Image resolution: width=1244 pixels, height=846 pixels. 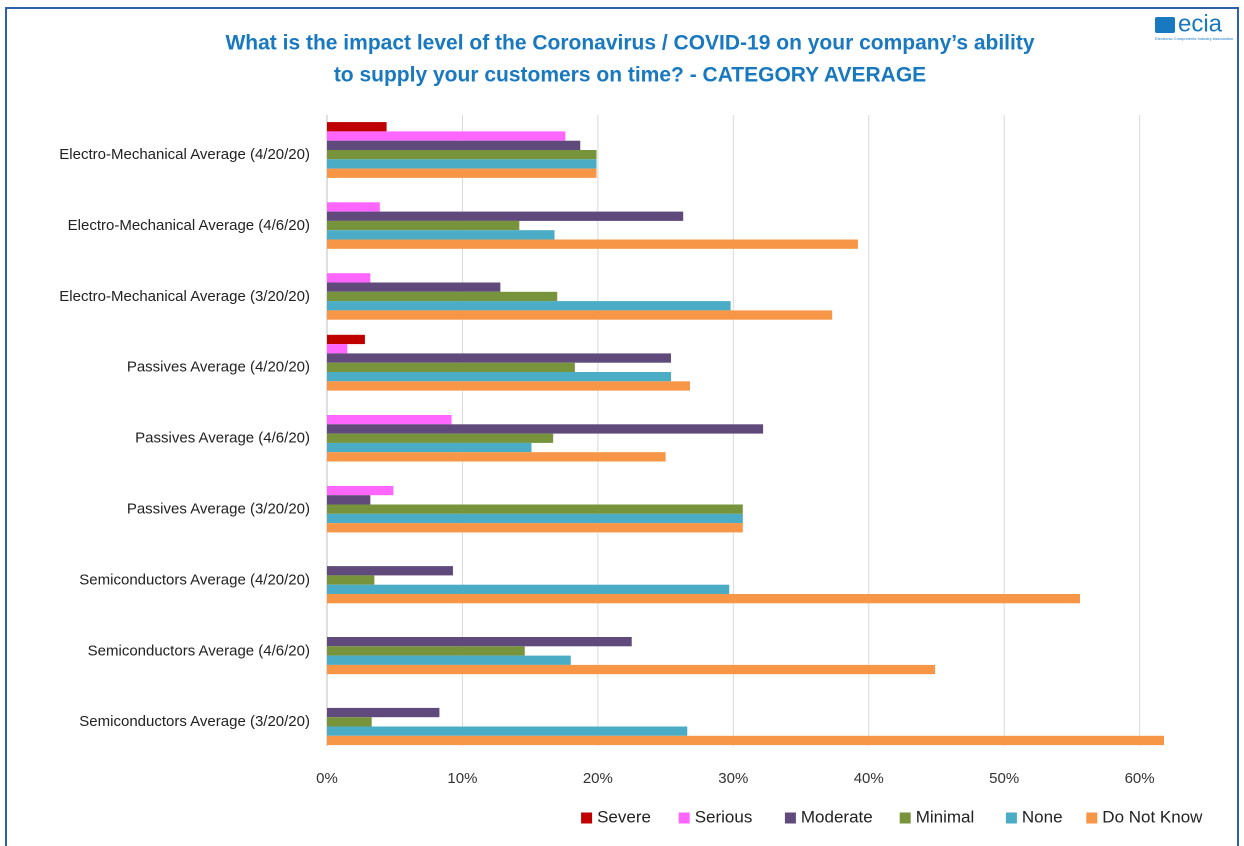 I want to click on x-tick-label: 60%, so click(x=1140, y=778).